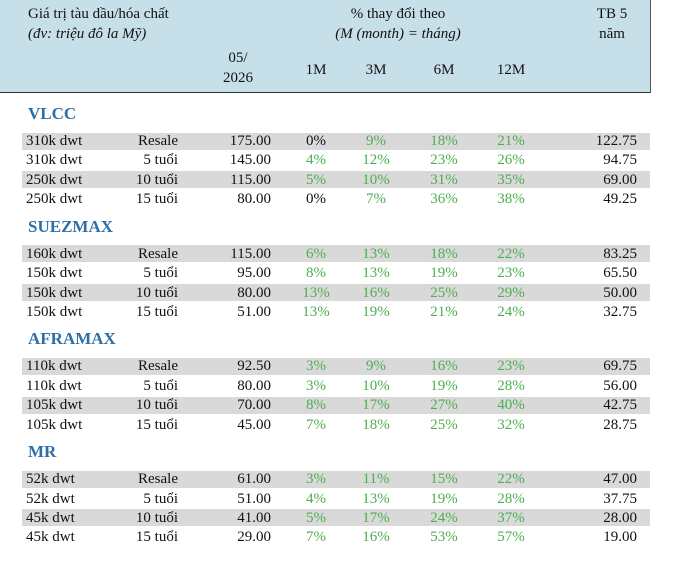 This screenshot has width=686, height=584. What do you see at coordinates (52, 113) in the screenshot?
I see `section-title: VLCC` at bounding box center [52, 113].